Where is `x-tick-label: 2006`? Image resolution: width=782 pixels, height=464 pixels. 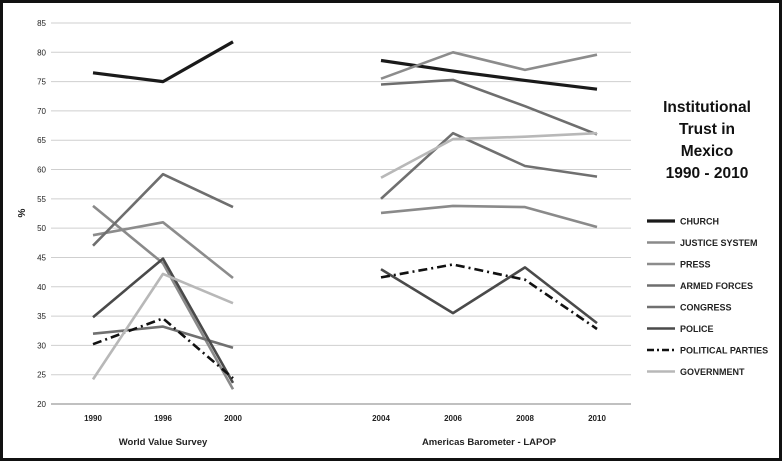
x-tick-label: 2006 is located at coordinates (453, 418).